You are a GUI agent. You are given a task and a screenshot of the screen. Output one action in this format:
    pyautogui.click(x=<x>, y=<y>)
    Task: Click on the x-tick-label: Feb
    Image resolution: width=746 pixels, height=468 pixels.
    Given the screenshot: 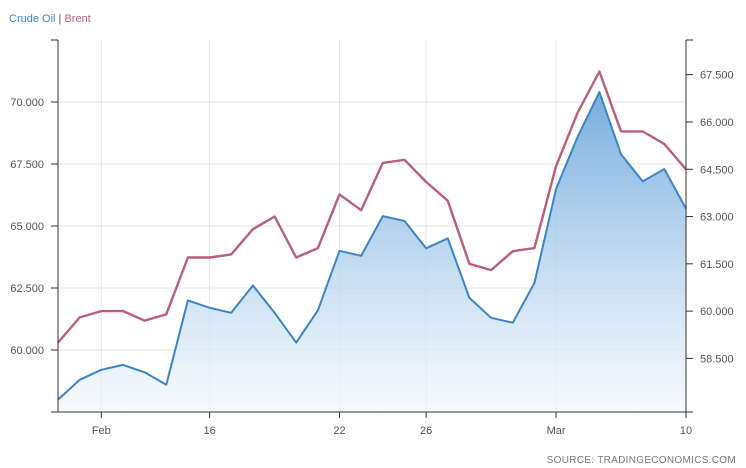 What is the action you would take?
    pyautogui.click(x=101, y=431)
    